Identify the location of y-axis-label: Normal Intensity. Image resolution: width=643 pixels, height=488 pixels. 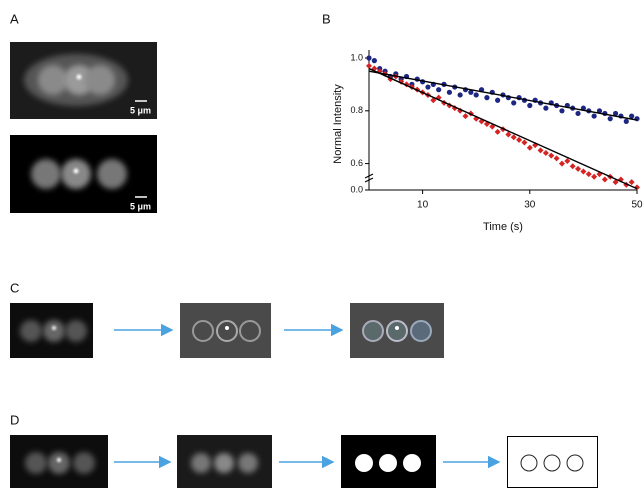
(338, 124).